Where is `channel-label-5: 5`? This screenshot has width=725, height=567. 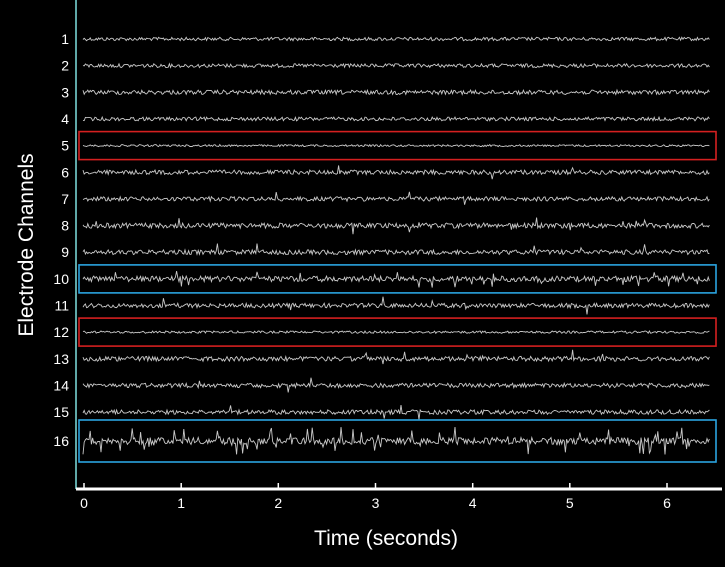 channel-label-5: 5 is located at coordinates (65, 146).